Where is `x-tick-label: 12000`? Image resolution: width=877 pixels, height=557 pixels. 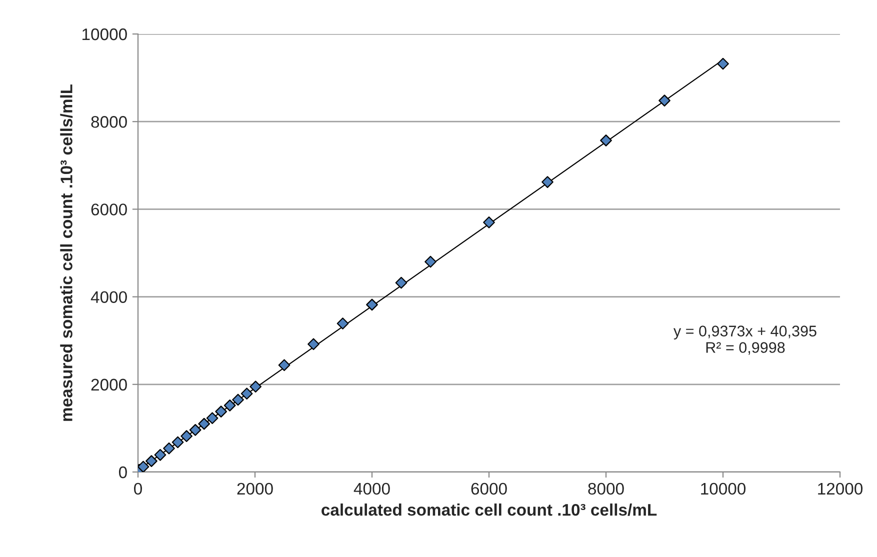 x-tick-label: 12000 is located at coordinates (840, 488).